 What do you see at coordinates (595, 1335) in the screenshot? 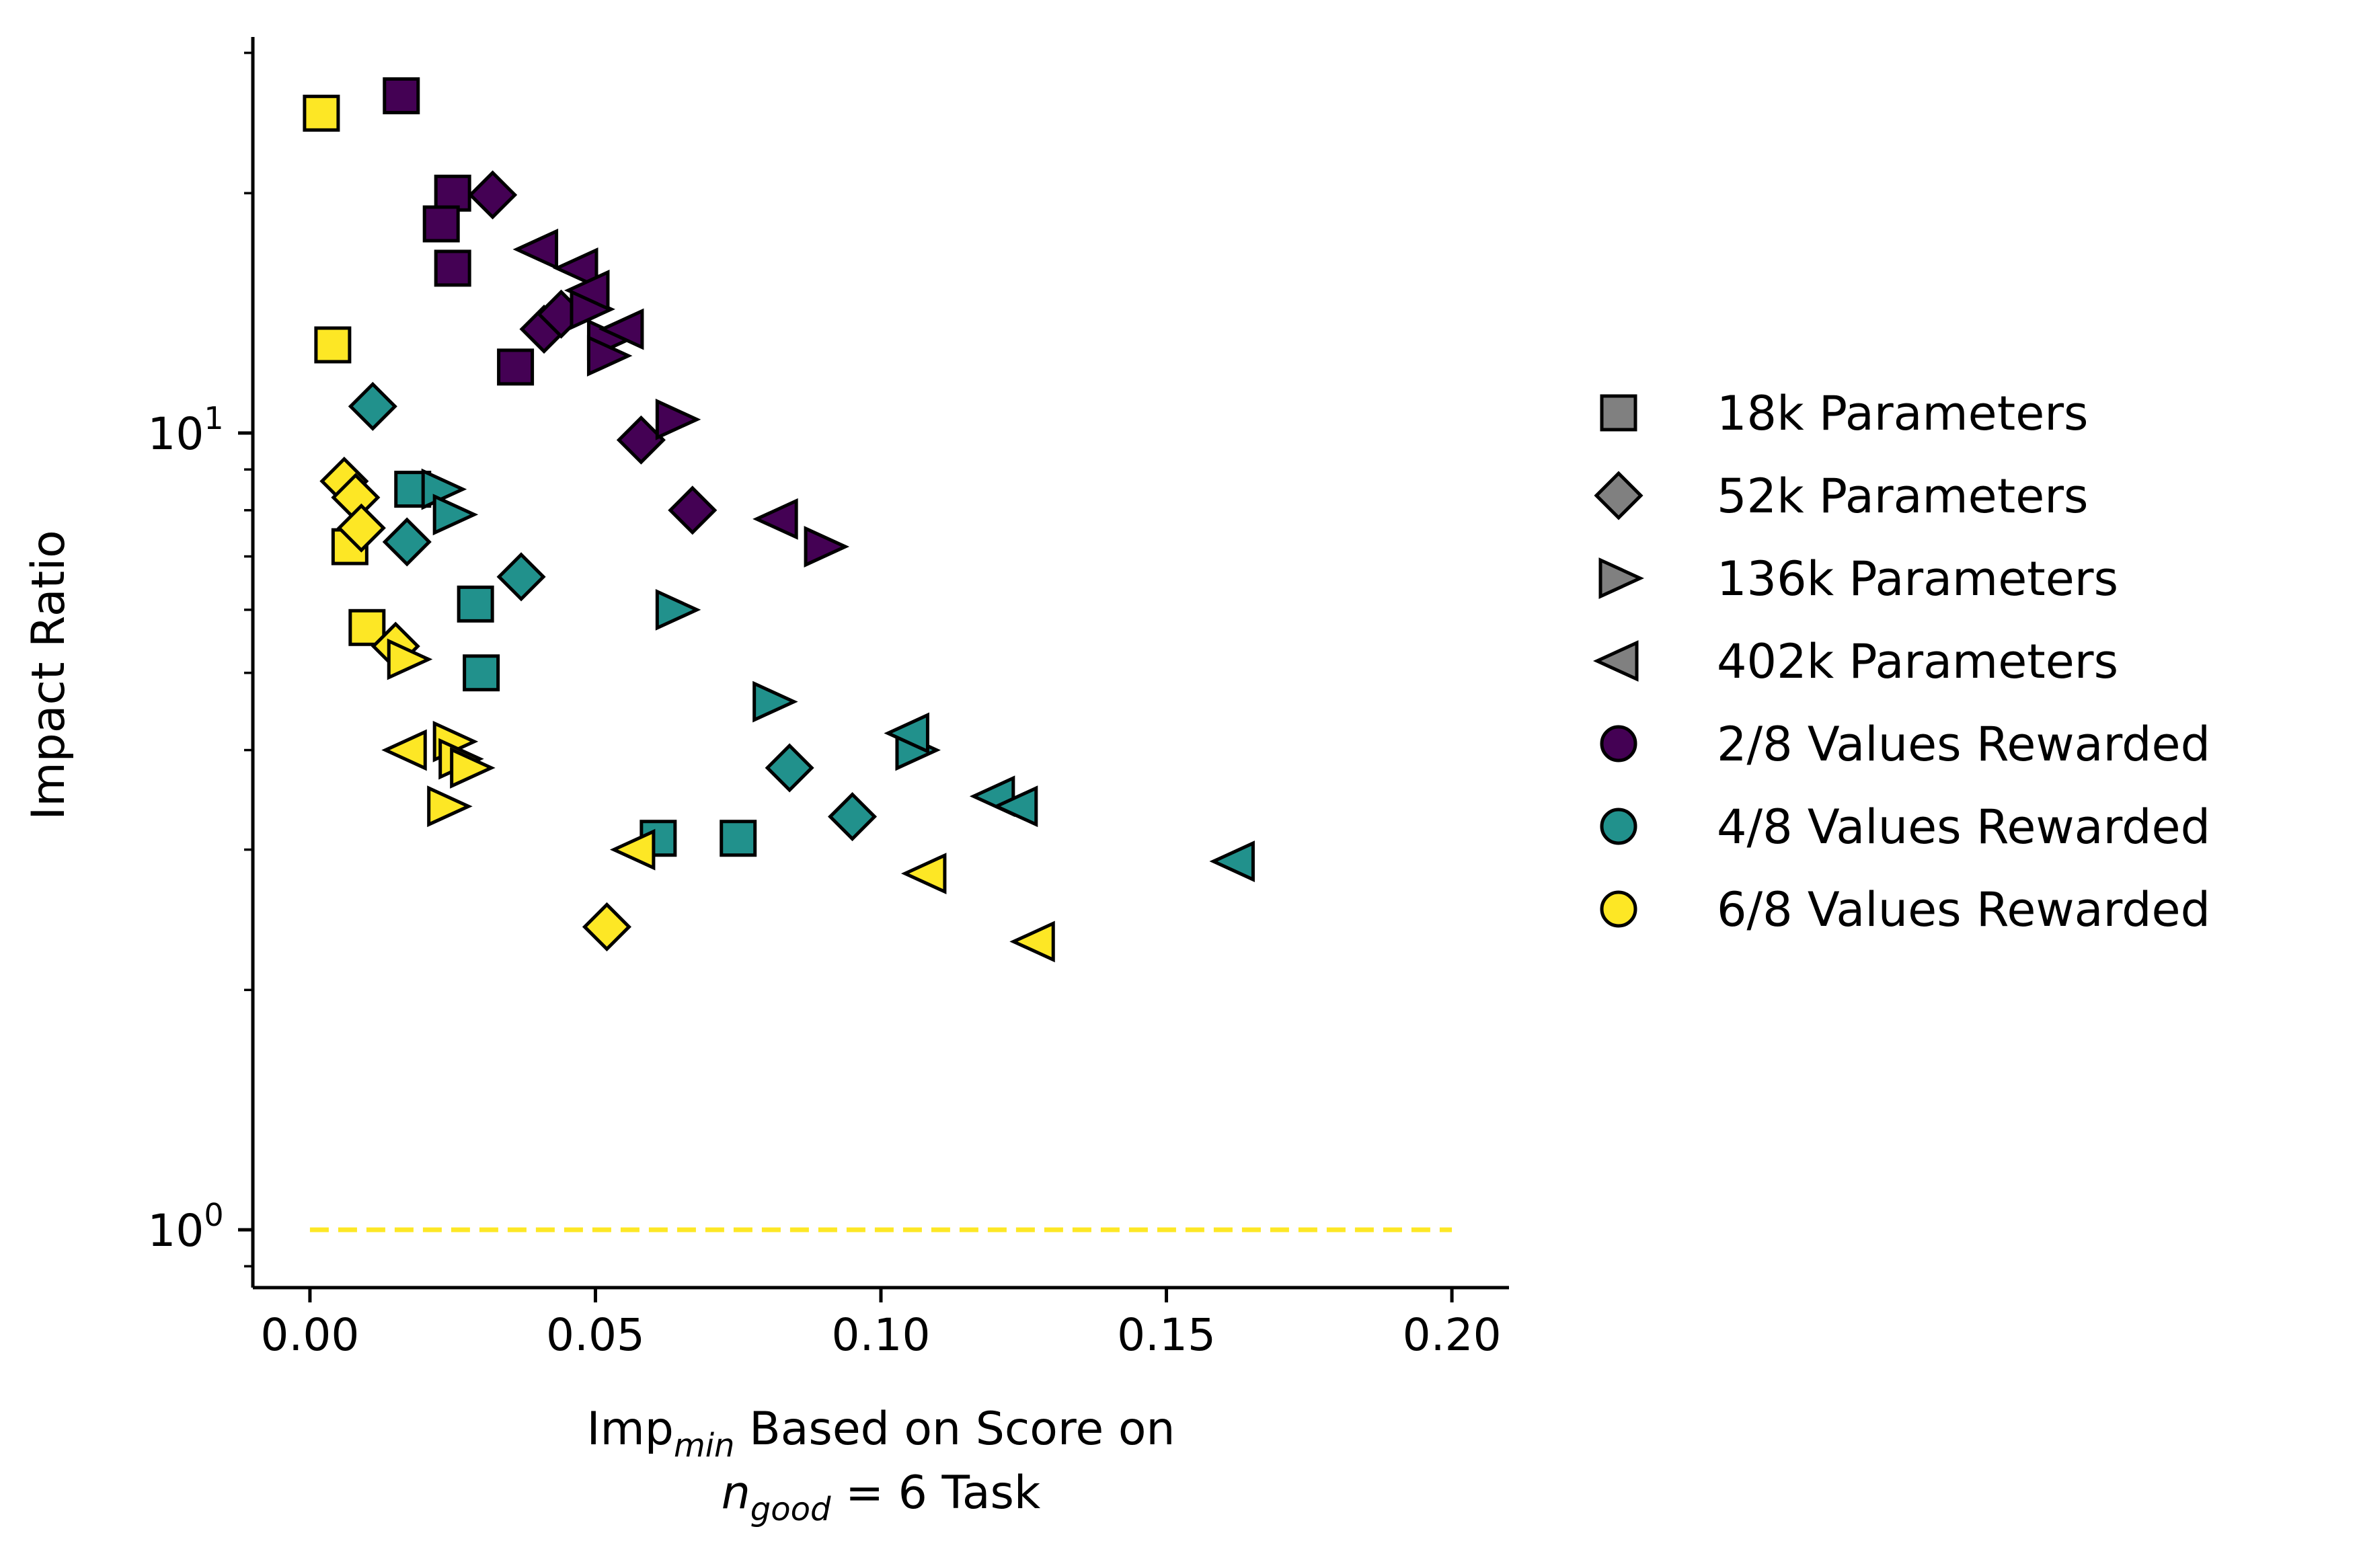
I see `x-tick-label: 0.05` at bounding box center [595, 1335].